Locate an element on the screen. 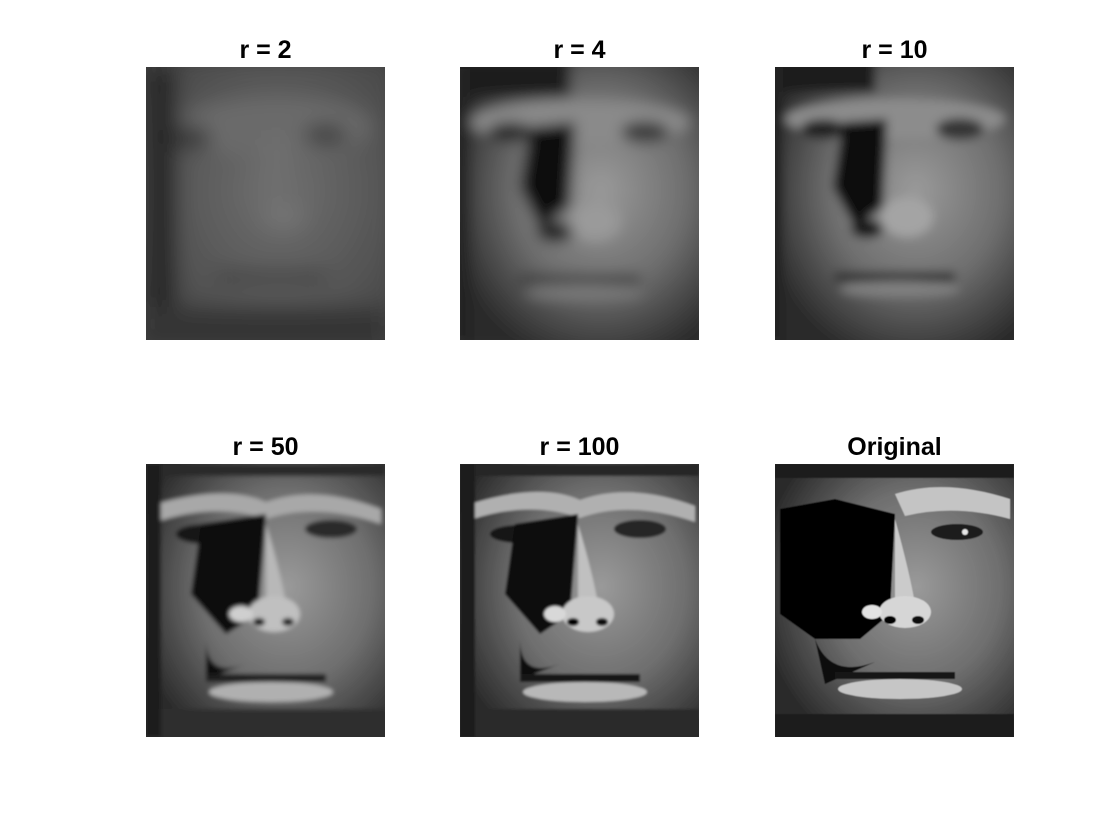 The height and width of the screenshot is (840, 1120). panel-original: Original is located at coordinates (894, 583).